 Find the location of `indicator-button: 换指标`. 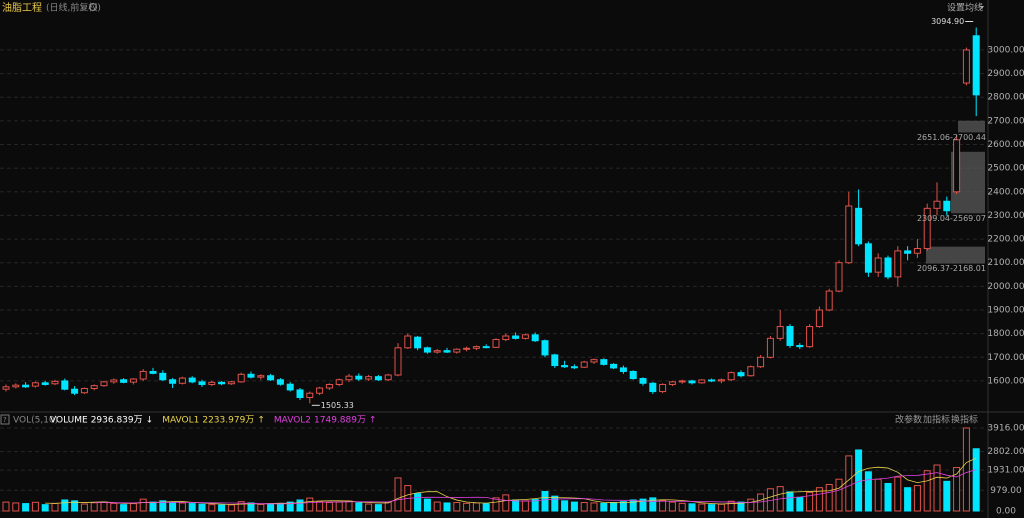

indicator-button: 换指标 is located at coordinates (964, 420).